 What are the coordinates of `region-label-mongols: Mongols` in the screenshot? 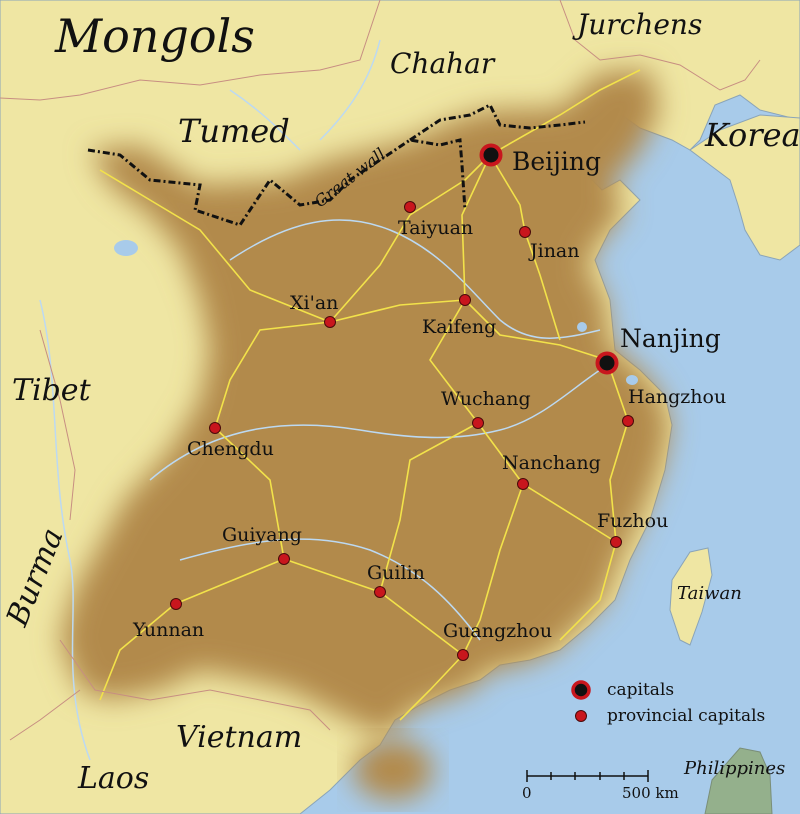 It's located at (154, 36).